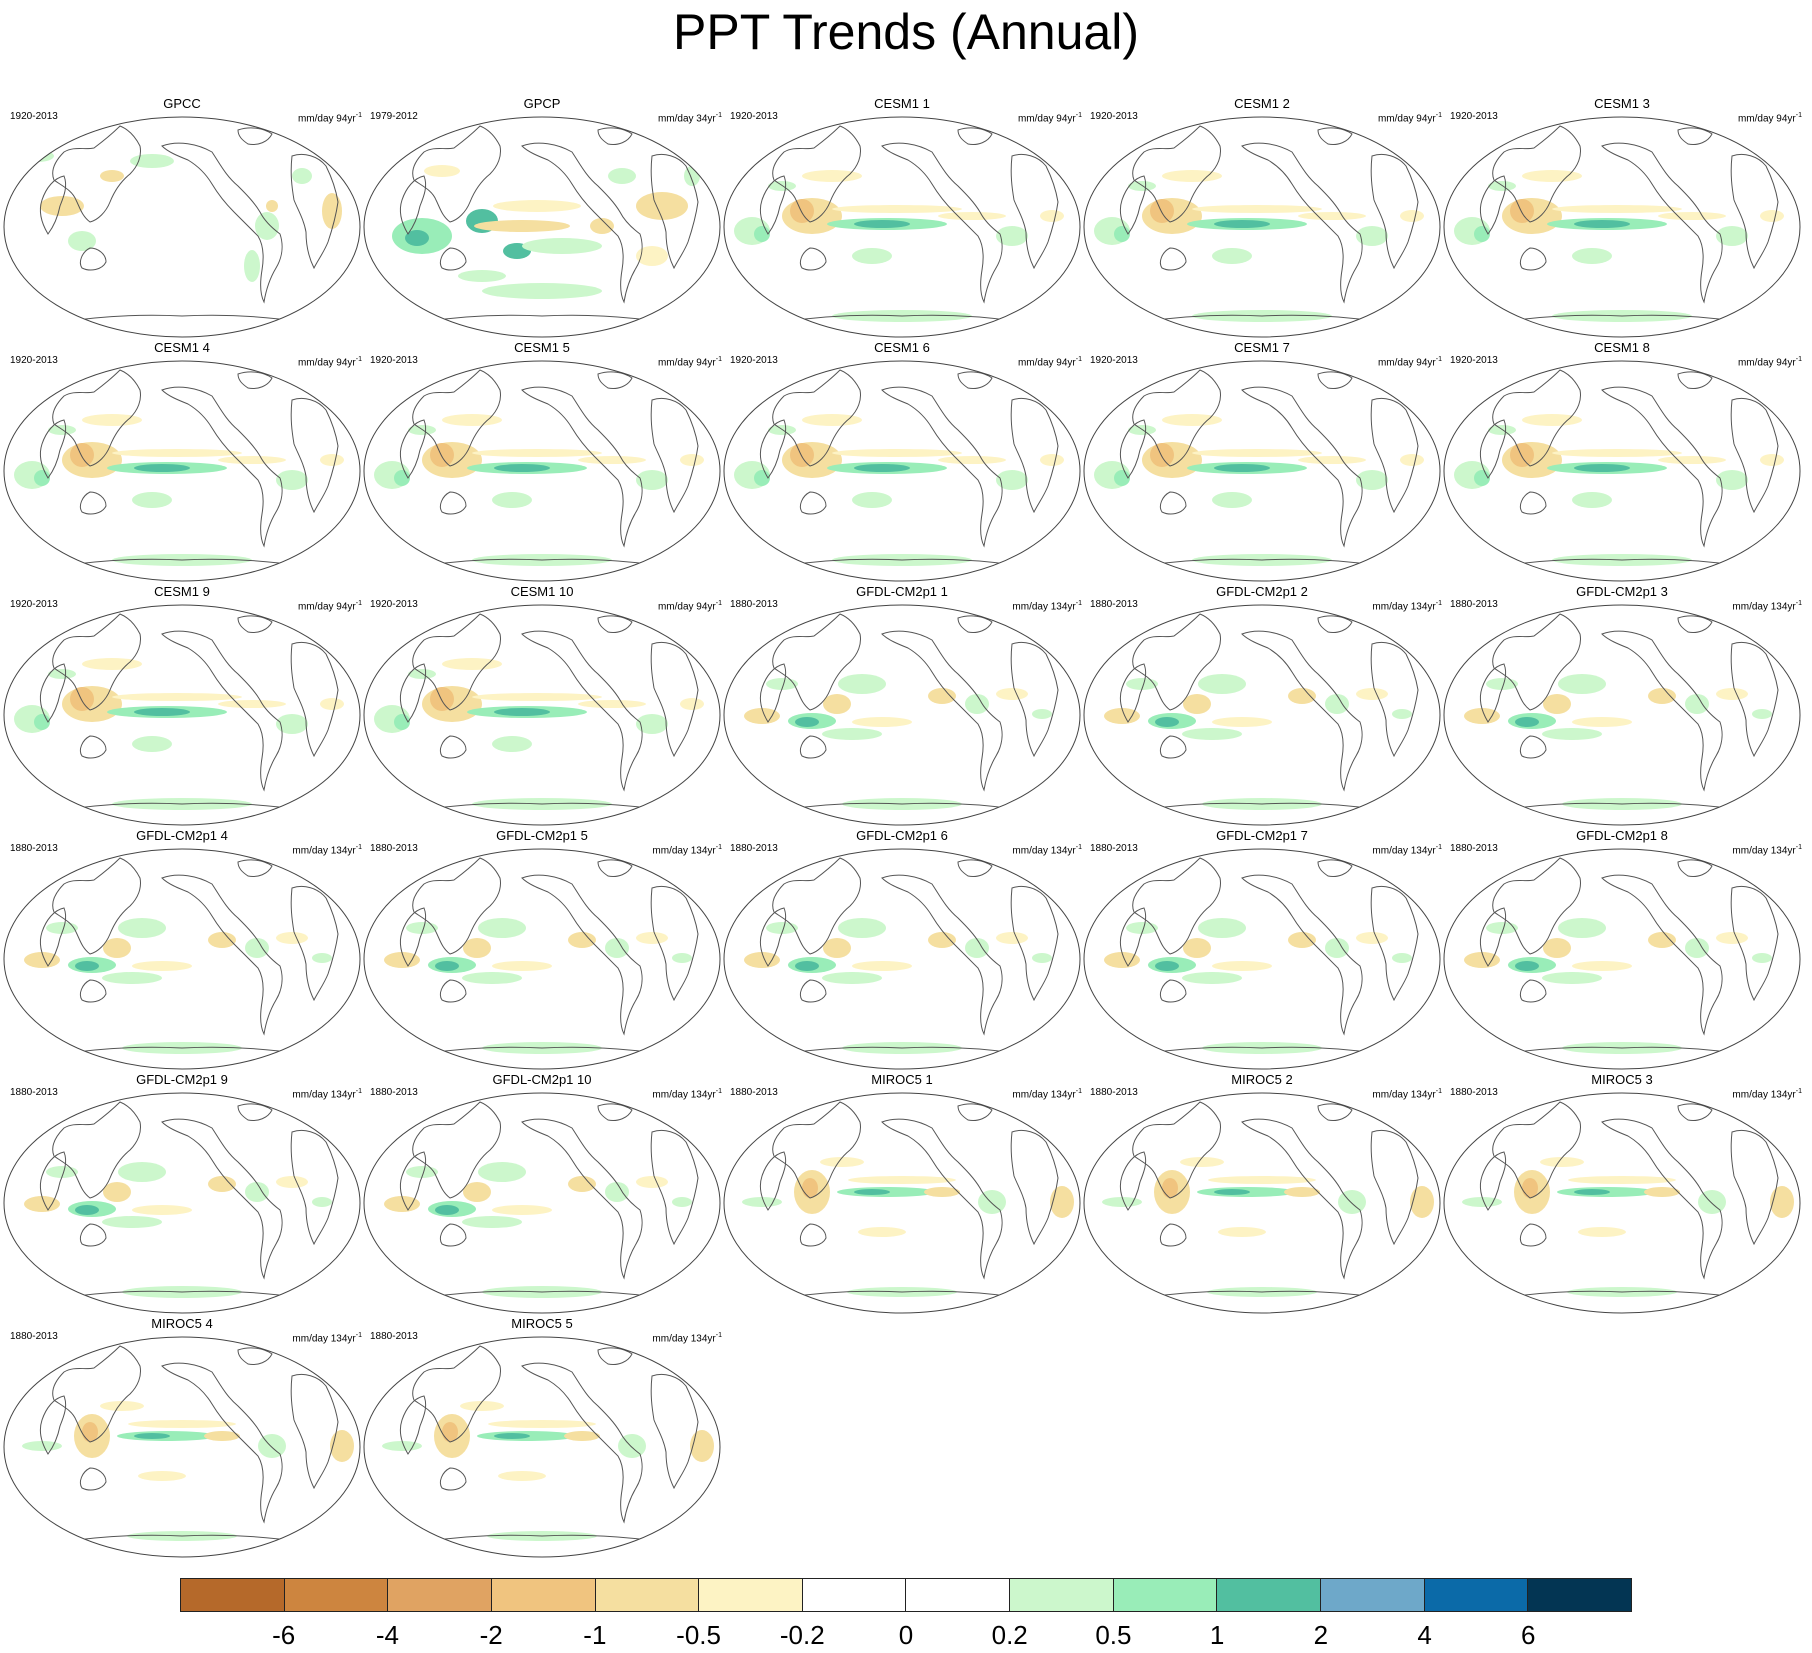 The height and width of the screenshot is (1653, 1812). Describe the element at coordinates (542, 705) in the screenshot. I see `map-panel: CESM1 10 1920-2013 mm/day 94yr-1` at that location.